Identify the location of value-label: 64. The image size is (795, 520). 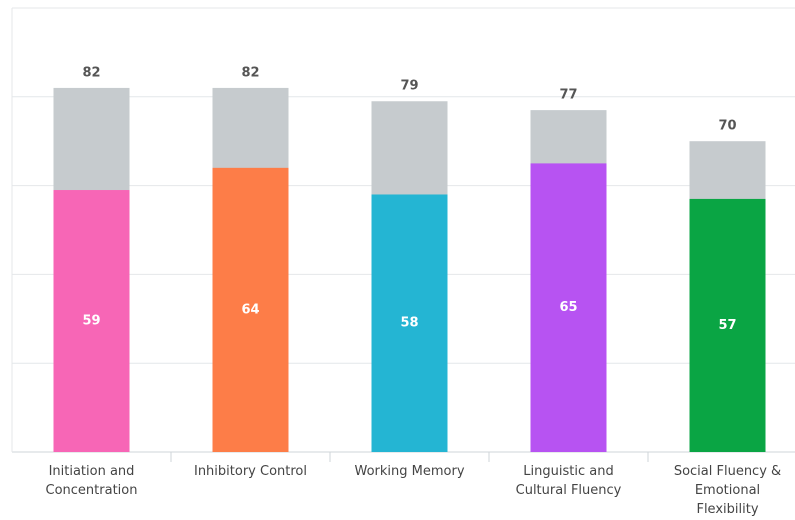
(250, 309).